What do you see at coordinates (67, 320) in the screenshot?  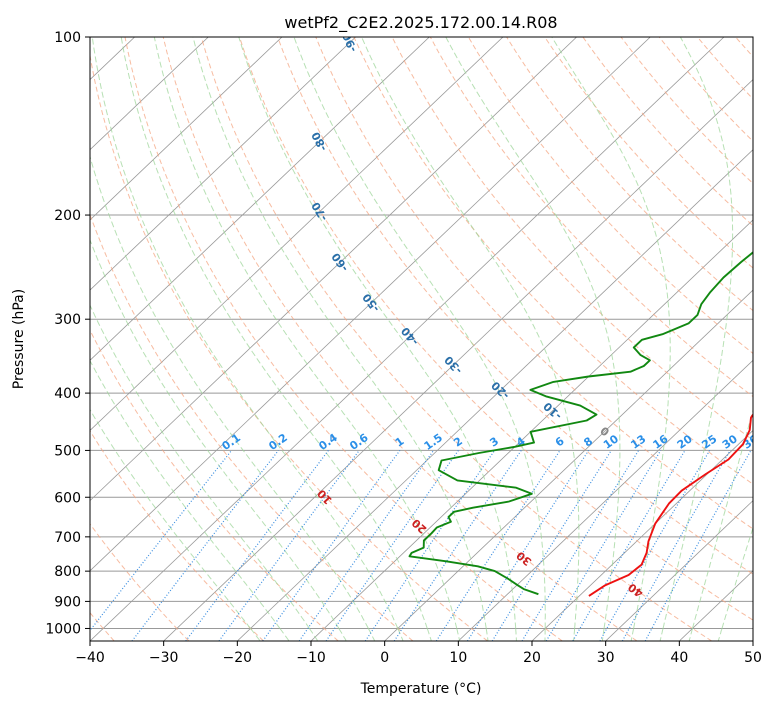 I see `y-tick-label: 300` at bounding box center [67, 320].